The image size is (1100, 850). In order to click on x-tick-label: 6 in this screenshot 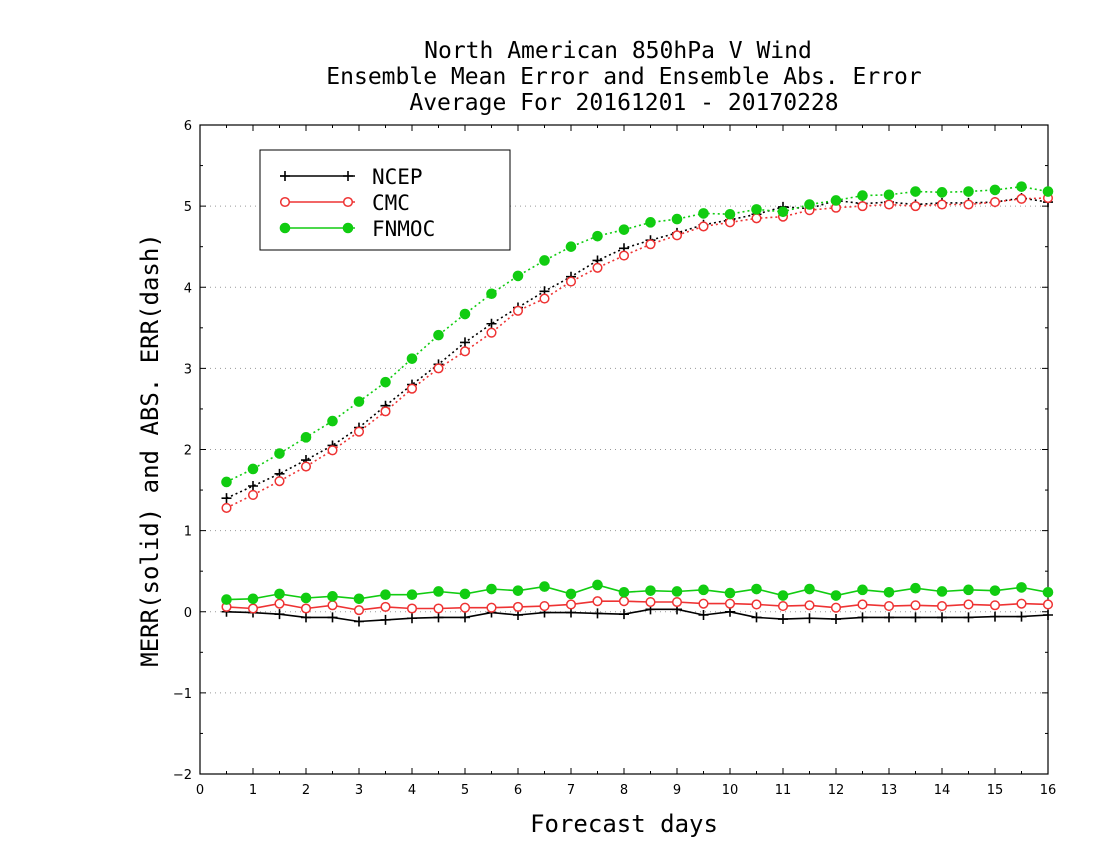, I will do `click(518, 790)`.